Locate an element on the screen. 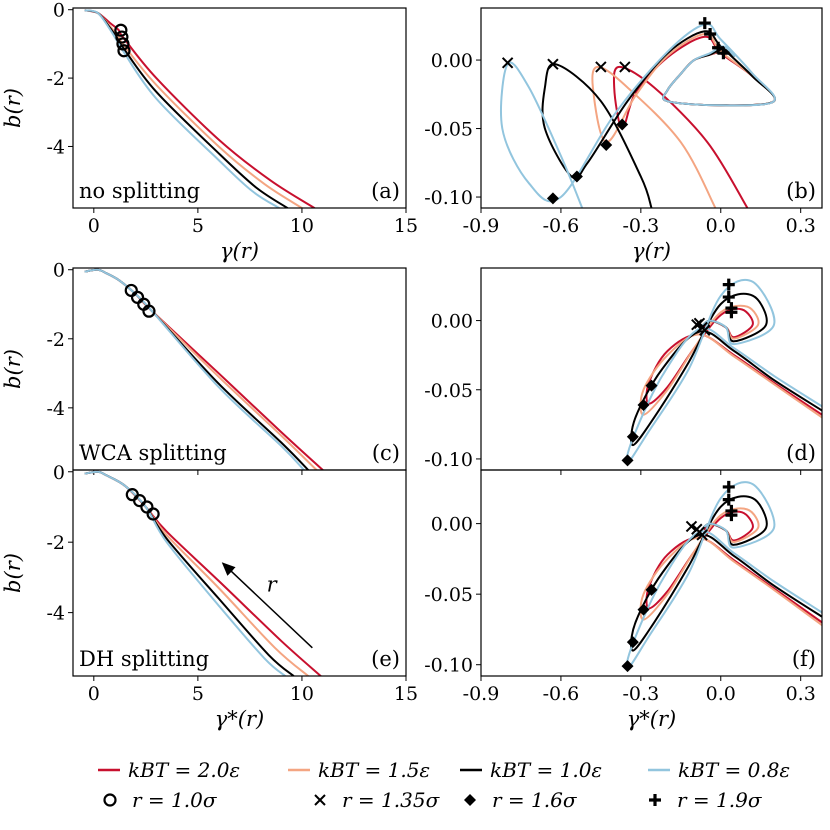 The height and width of the screenshot is (830, 830). panel-d: 0.00 -0.05 -0.10 (d) is located at coordinates (623, 371).